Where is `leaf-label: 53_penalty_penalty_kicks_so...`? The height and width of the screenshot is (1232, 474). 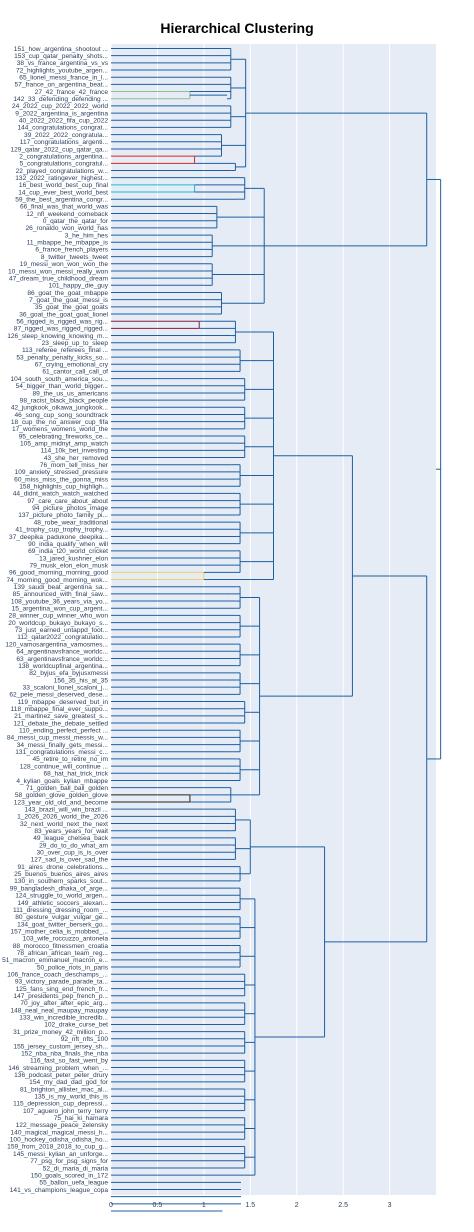 leaf-label: 53_penalty_penalty_kicks_so... is located at coordinates (62, 357).